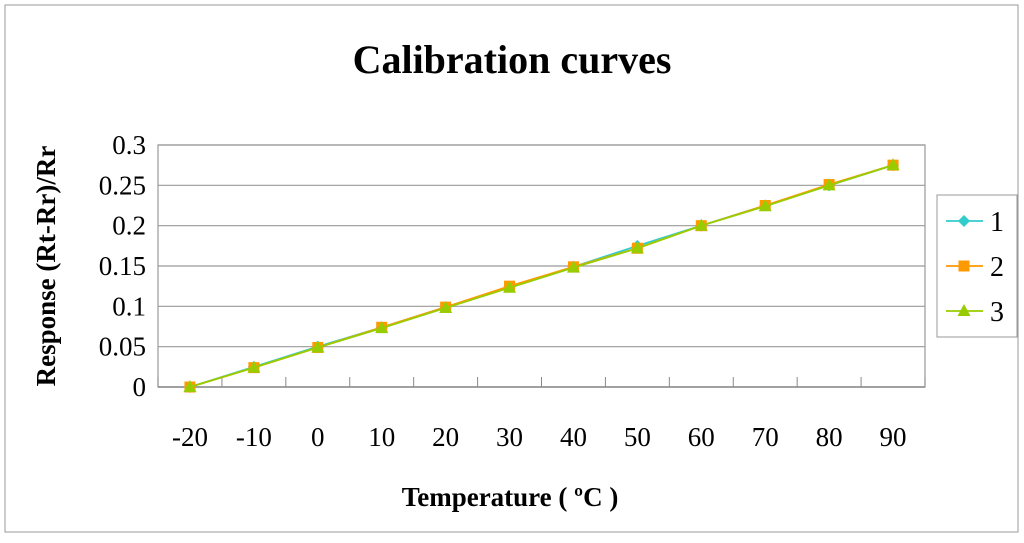 The height and width of the screenshot is (543, 1024). What do you see at coordinates (510, 497) in the screenshot?
I see `x-axis-label: Temperature ( ºC )` at bounding box center [510, 497].